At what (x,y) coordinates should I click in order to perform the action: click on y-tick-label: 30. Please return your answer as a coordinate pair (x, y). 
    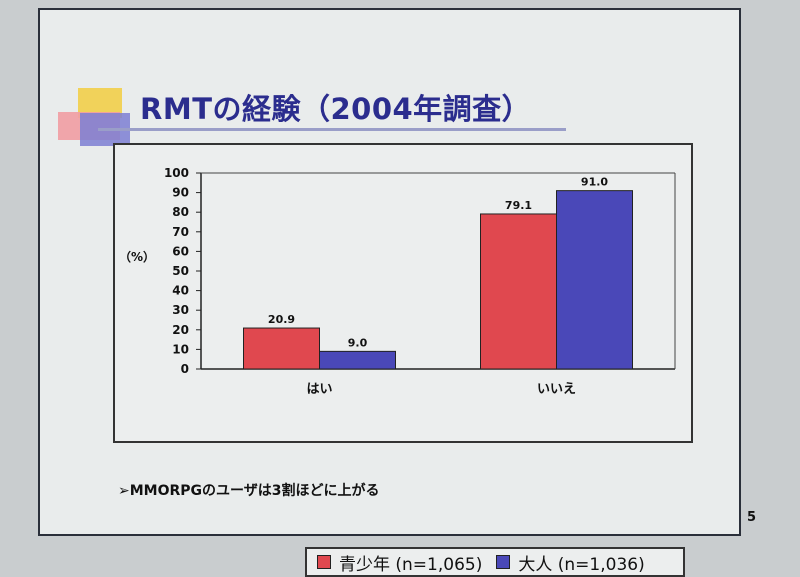
    Looking at the image, I should click on (180, 310).